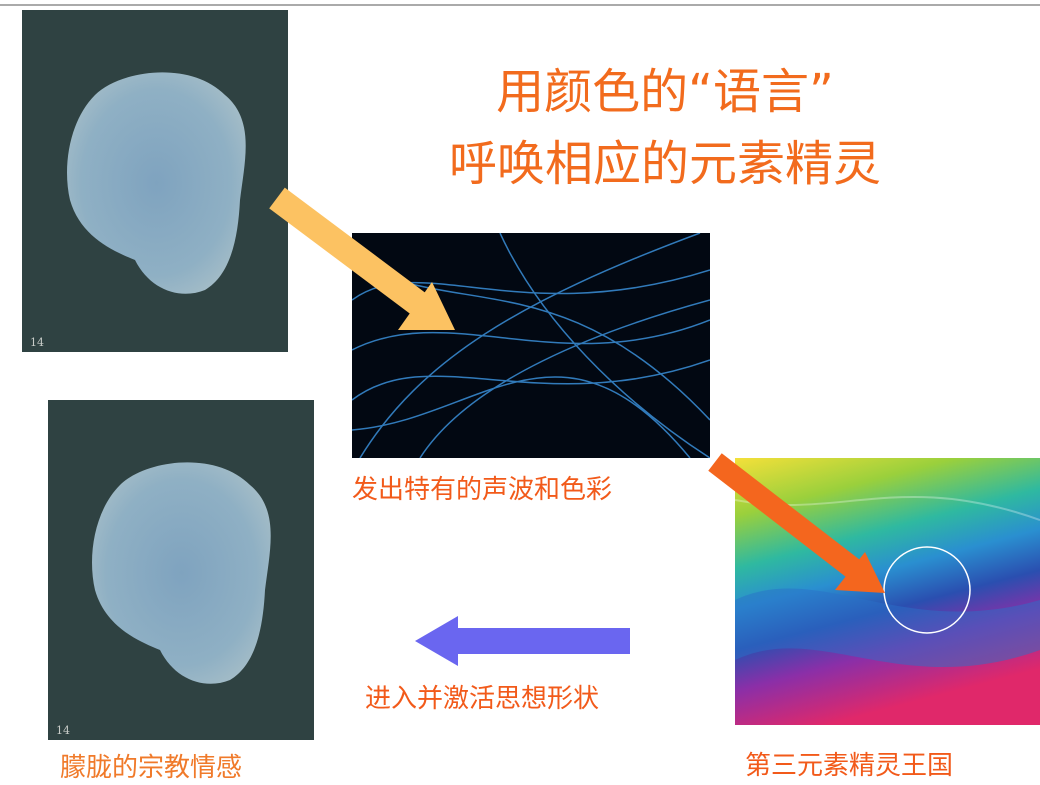 This screenshot has height=785, width=1040. Describe the element at coordinates (482, 490) in the screenshot. I see `caption: 发出特有的声波和色彩` at that location.